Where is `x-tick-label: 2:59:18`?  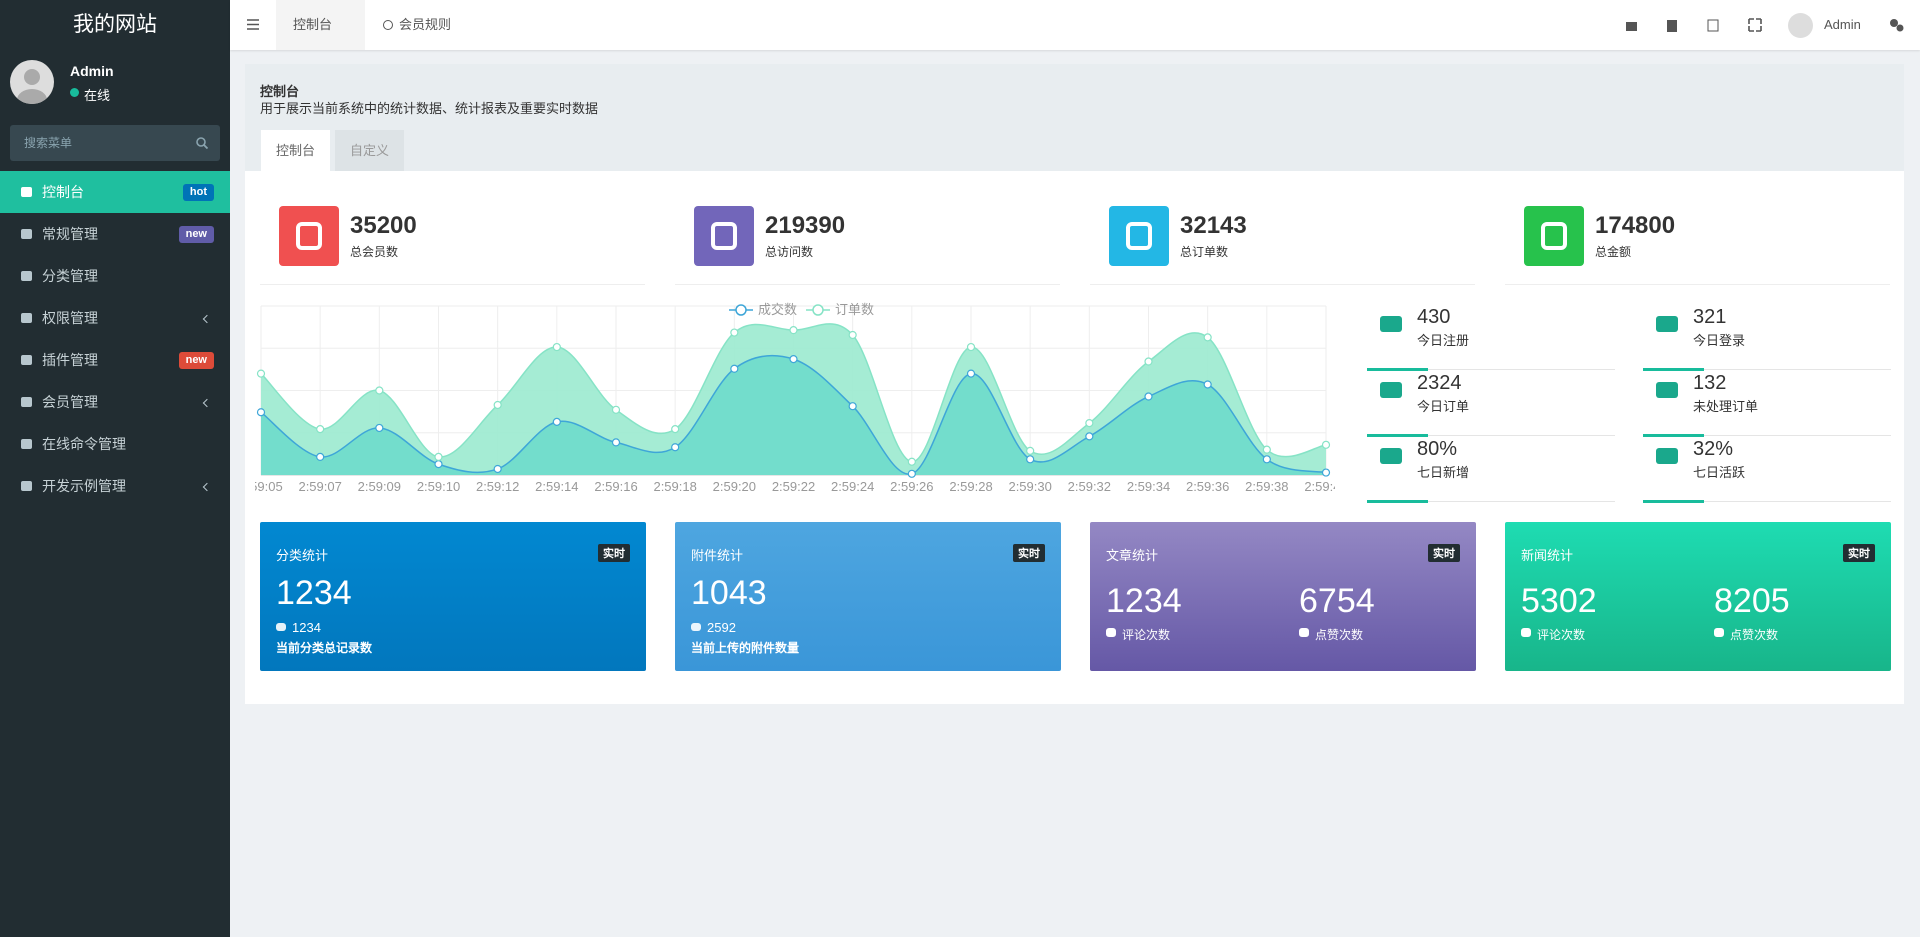
x-tick-label: 2:59:18 is located at coordinates (674, 486).